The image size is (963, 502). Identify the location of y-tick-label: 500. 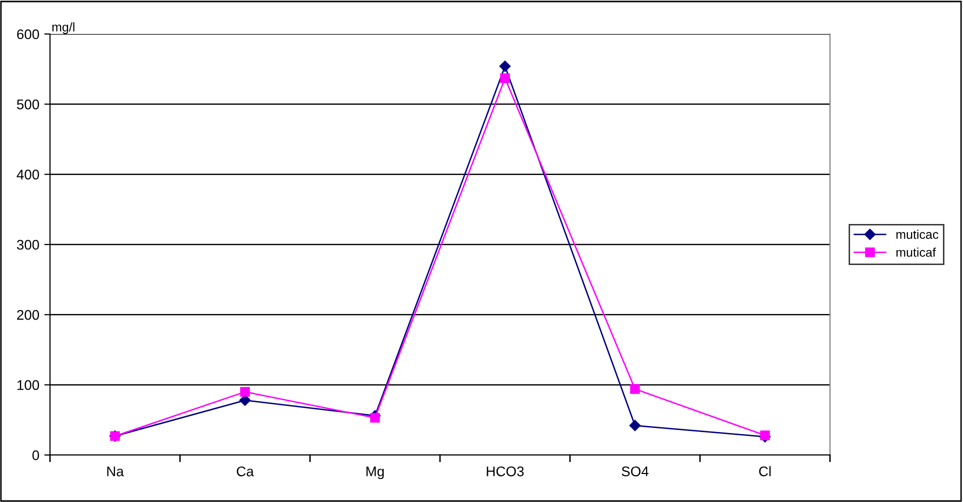
(28, 105).